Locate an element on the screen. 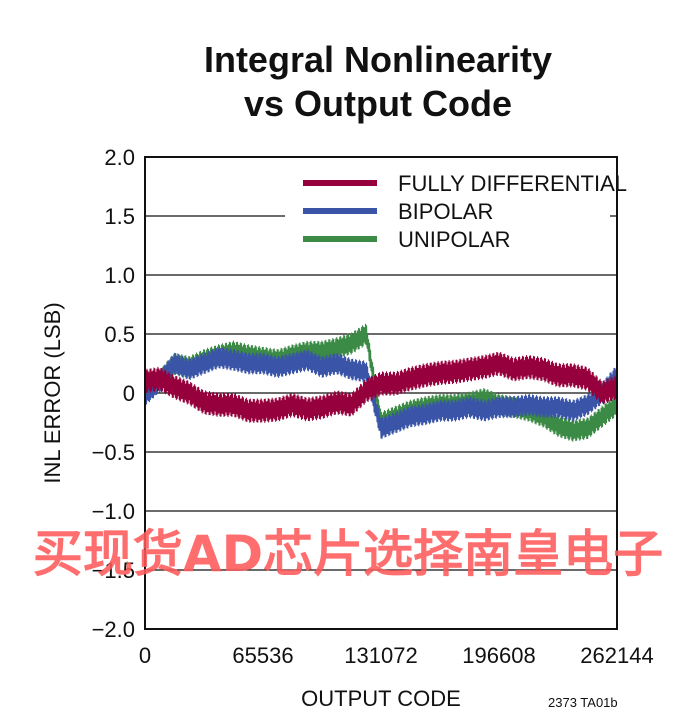 The height and width of the screenshot is (725, 697). x-tick-labels: 0 65536 131072 196608 262144 is located at coordinates (396, 655).